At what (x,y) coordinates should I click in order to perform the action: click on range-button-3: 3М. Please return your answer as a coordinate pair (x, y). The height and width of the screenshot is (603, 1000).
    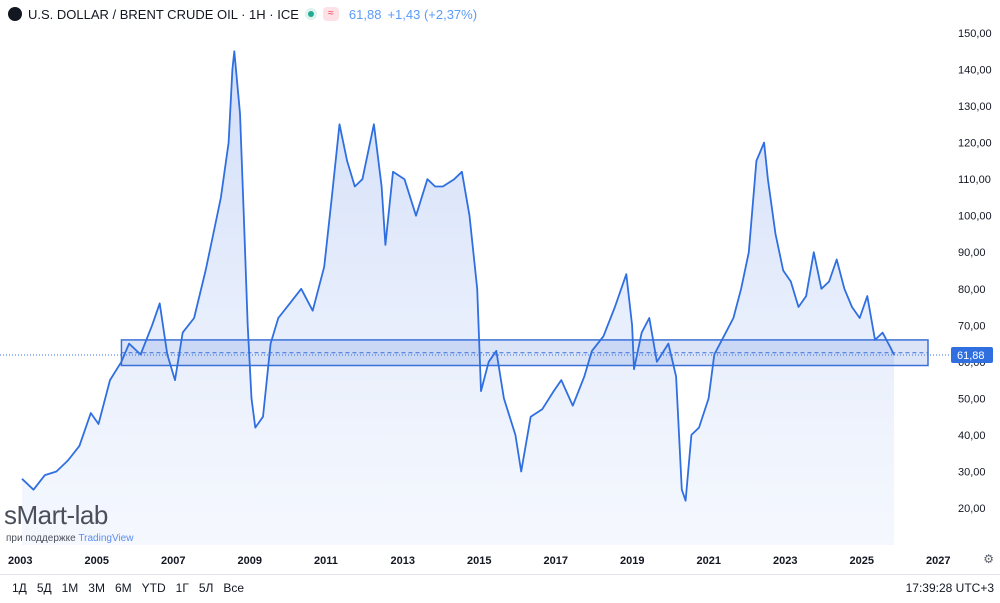
    Looking at the image, I should click on (96, 588).